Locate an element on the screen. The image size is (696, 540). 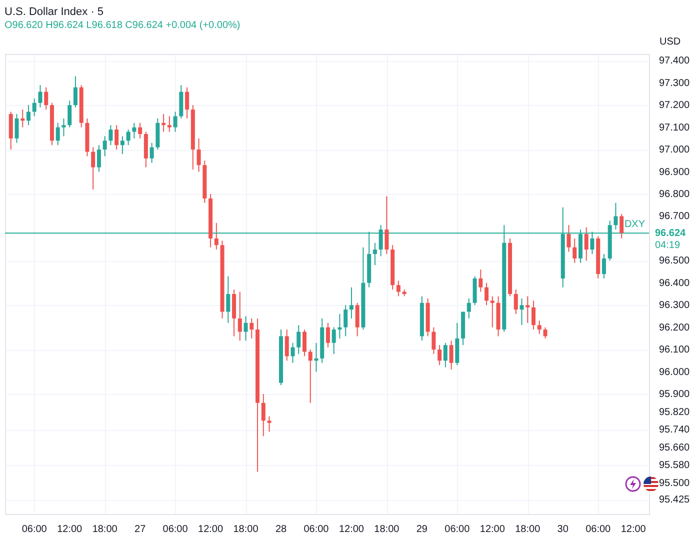
y-tick-label: 97.000 is located at coordinates (674, 150).